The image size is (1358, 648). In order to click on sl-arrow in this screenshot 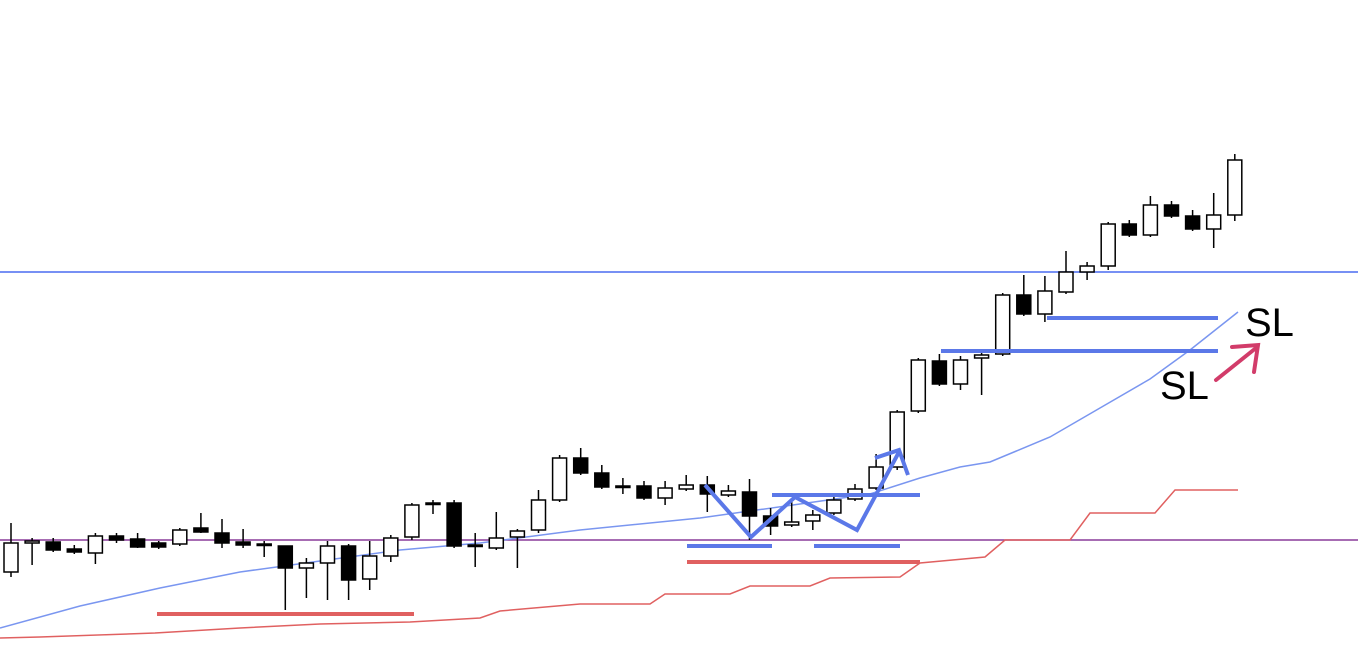, I will do `click(1237, 362)`.